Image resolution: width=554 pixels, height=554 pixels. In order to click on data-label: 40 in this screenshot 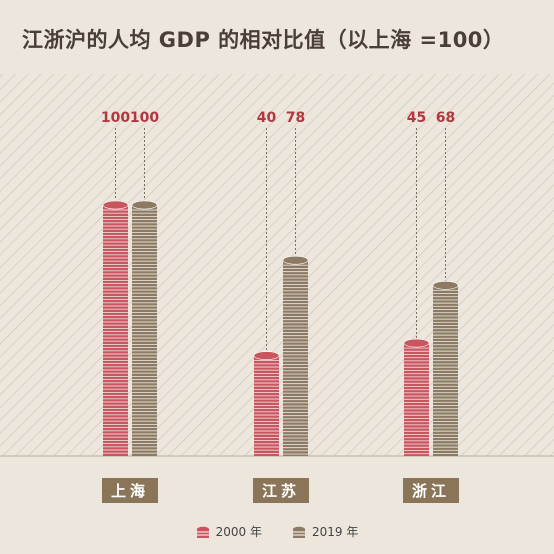, I will do `click(267, 118)`.